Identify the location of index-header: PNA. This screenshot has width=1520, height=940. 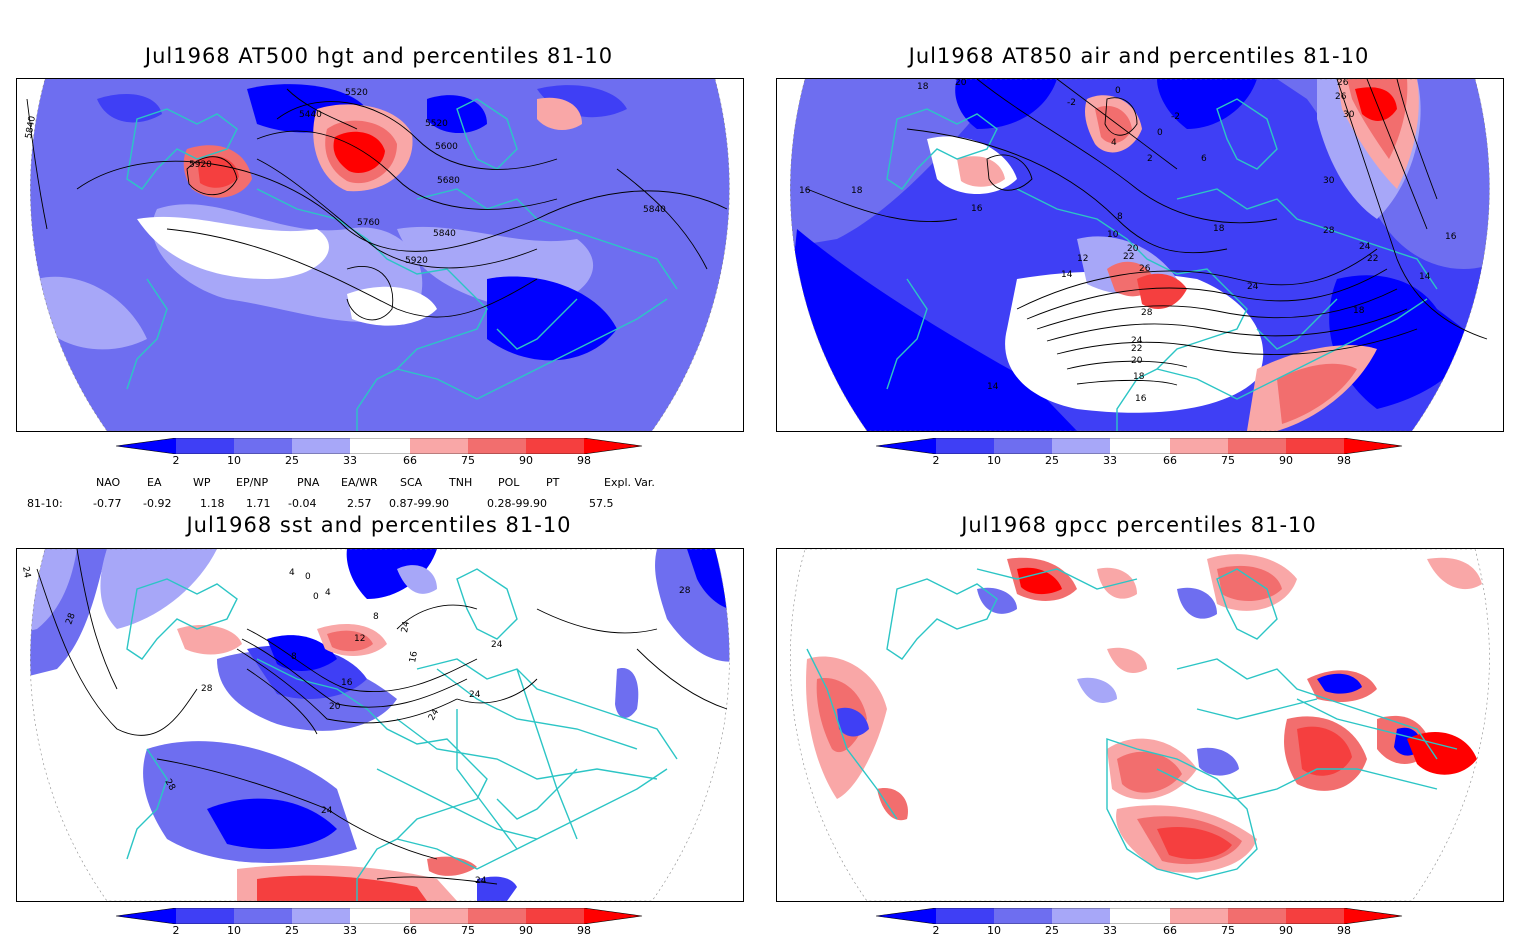
(308, 482).